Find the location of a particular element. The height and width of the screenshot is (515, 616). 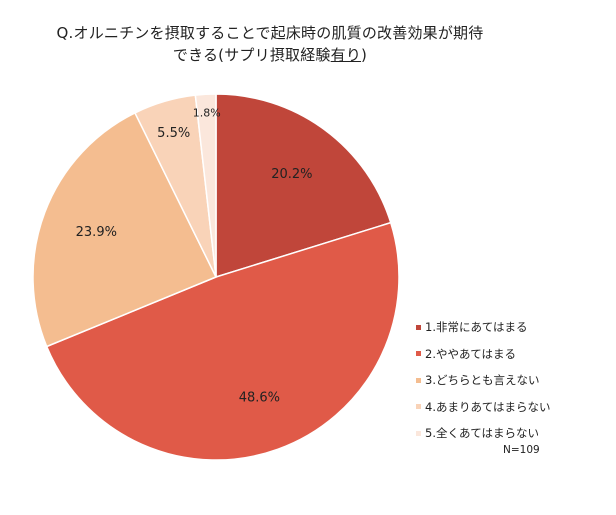

legend-item-3: 3.どちらとも言えない is located at coordinates (483, 380).